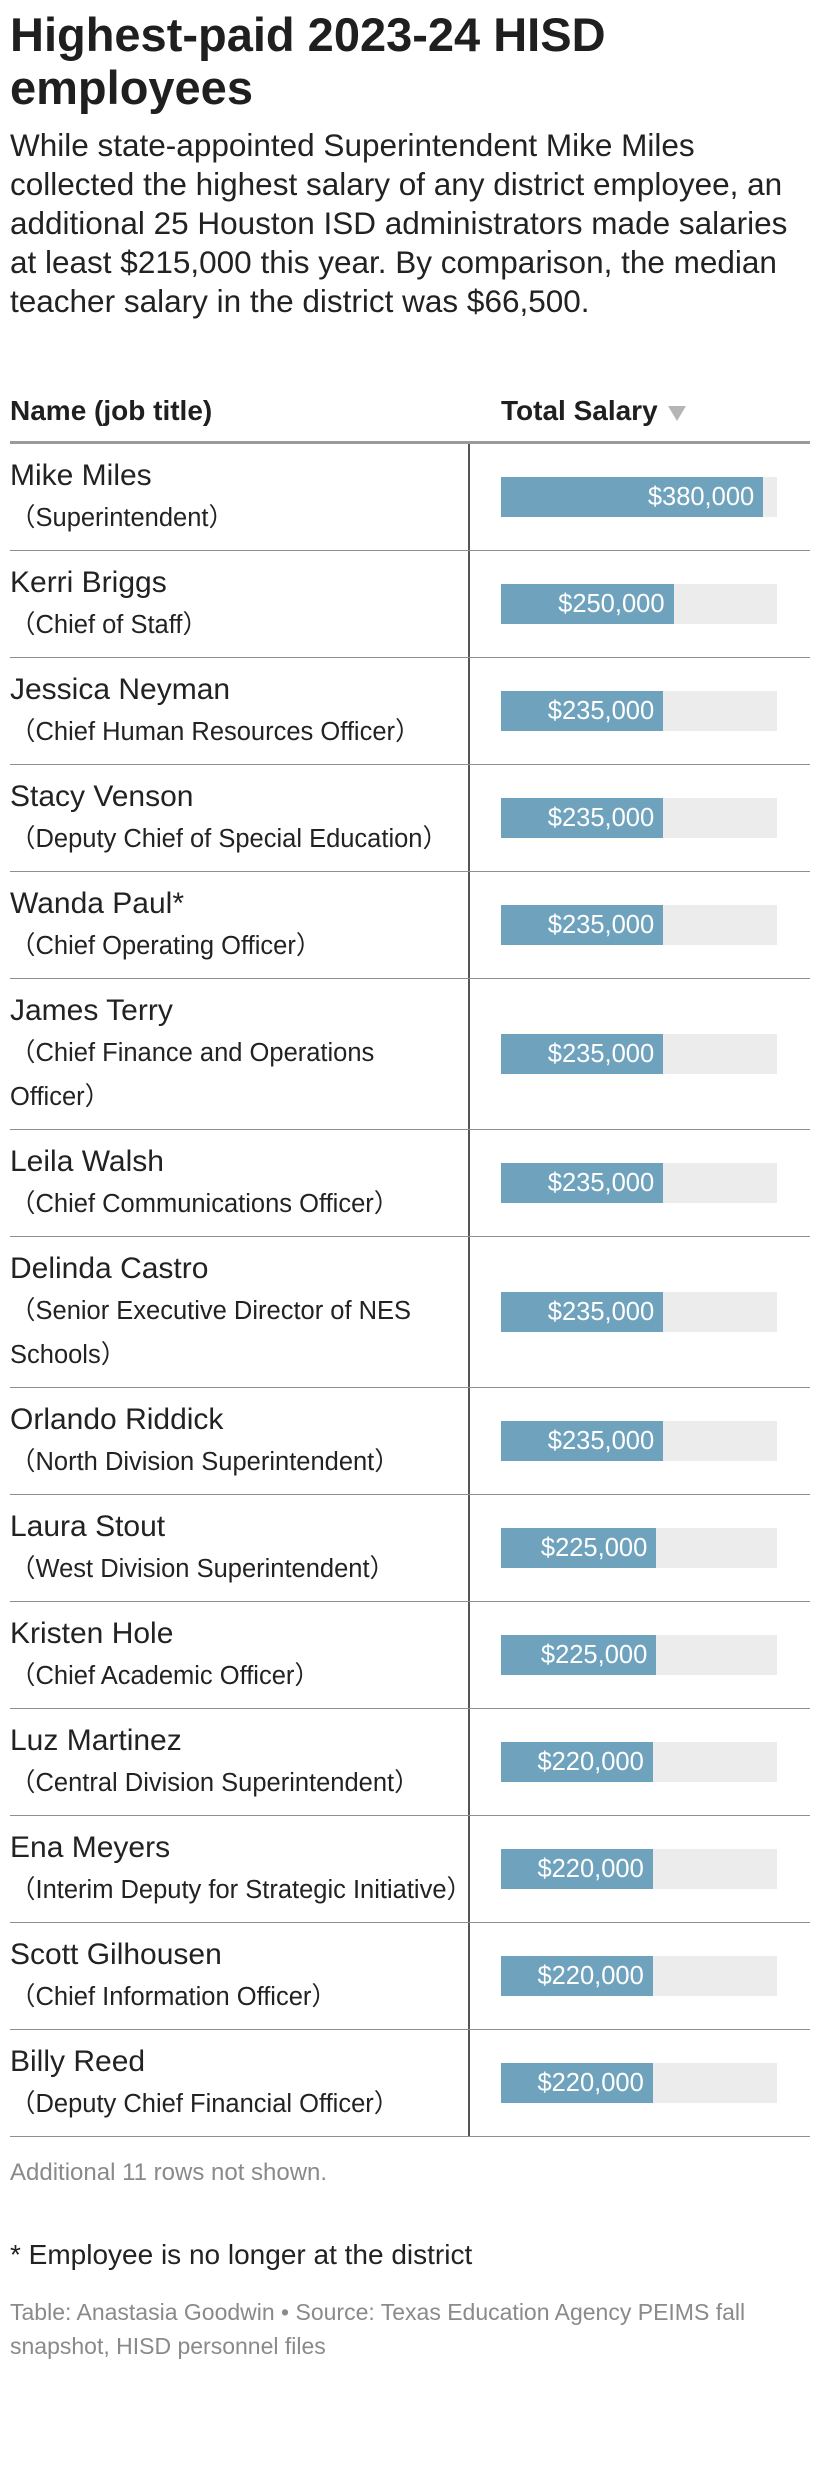 The image size is (820, 2470). Describe the element at coordinates (92, 1633) in the screenshot. I see `employee-name: Kristen Hole` at that location.